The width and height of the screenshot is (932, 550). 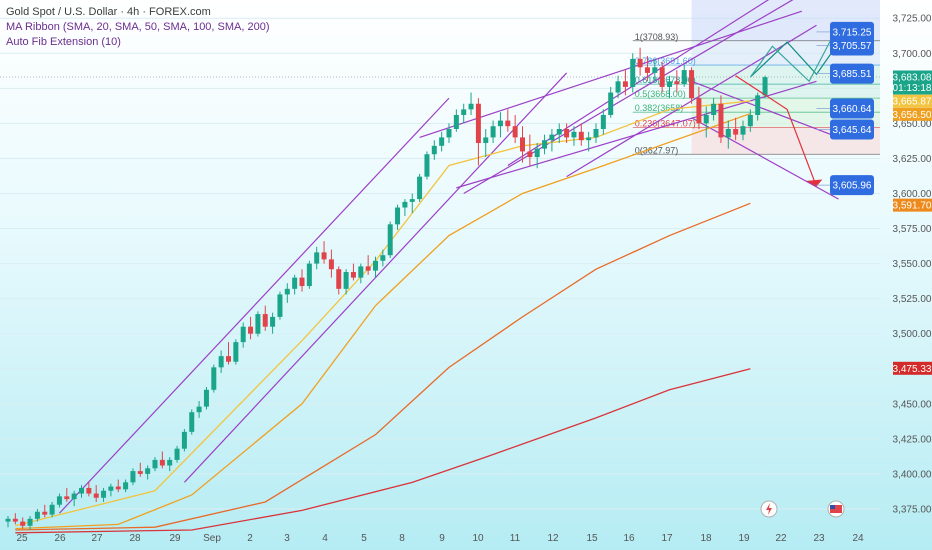 I want to click on target-badge-label: 3,660.64, so click(x=852, y=109).